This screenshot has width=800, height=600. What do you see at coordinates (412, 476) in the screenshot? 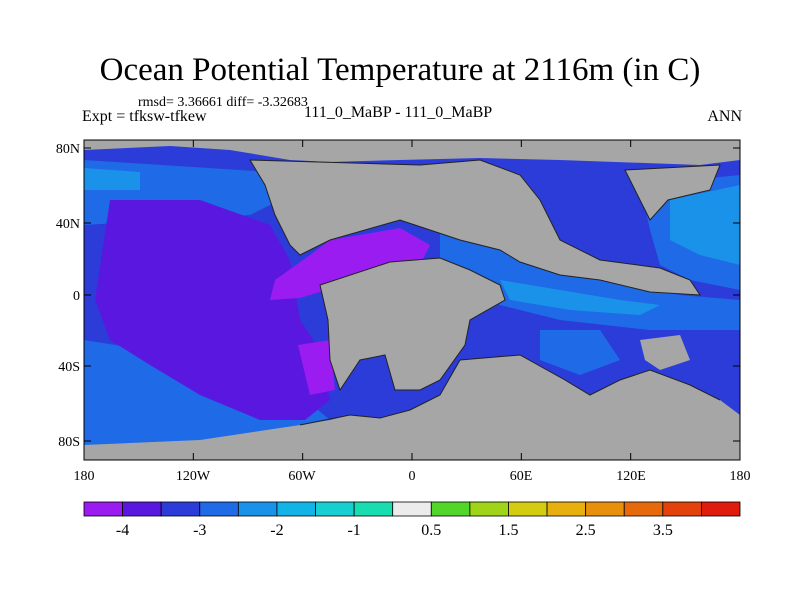
I see `lon-tick-label: 0` at bounding box center [412, 476].